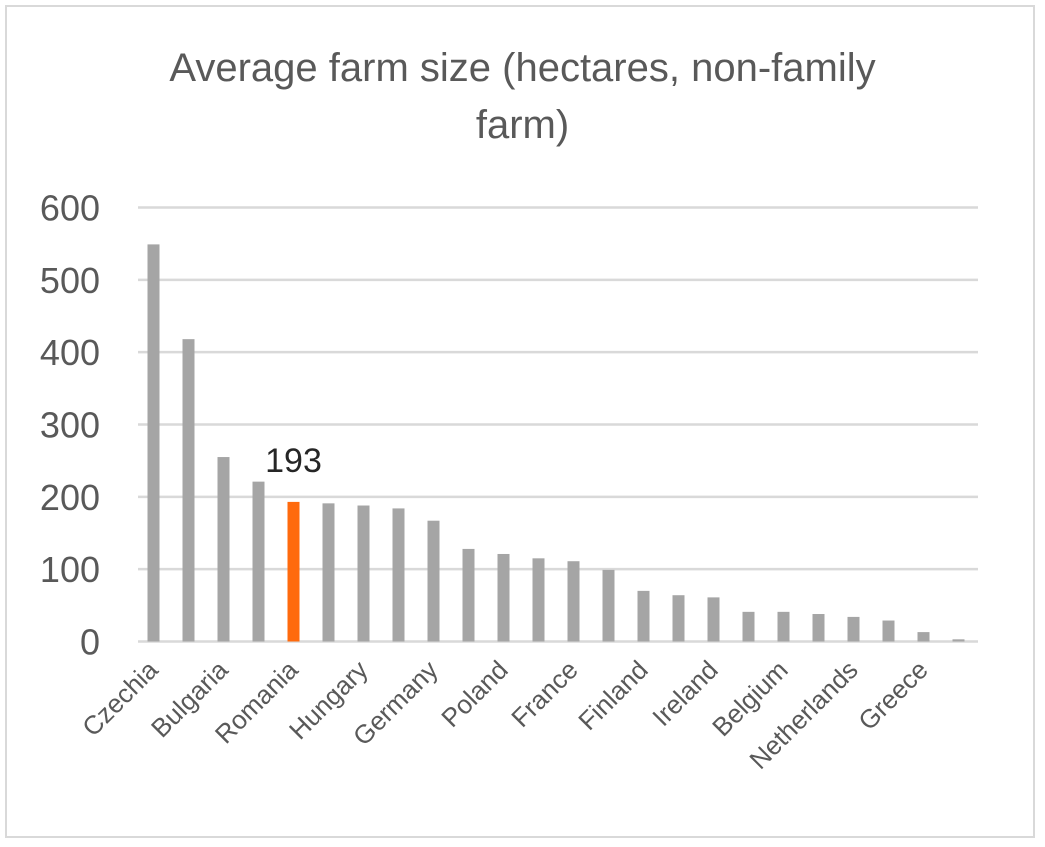  I want to click on y-tick-label: 200, so click(70, 497).